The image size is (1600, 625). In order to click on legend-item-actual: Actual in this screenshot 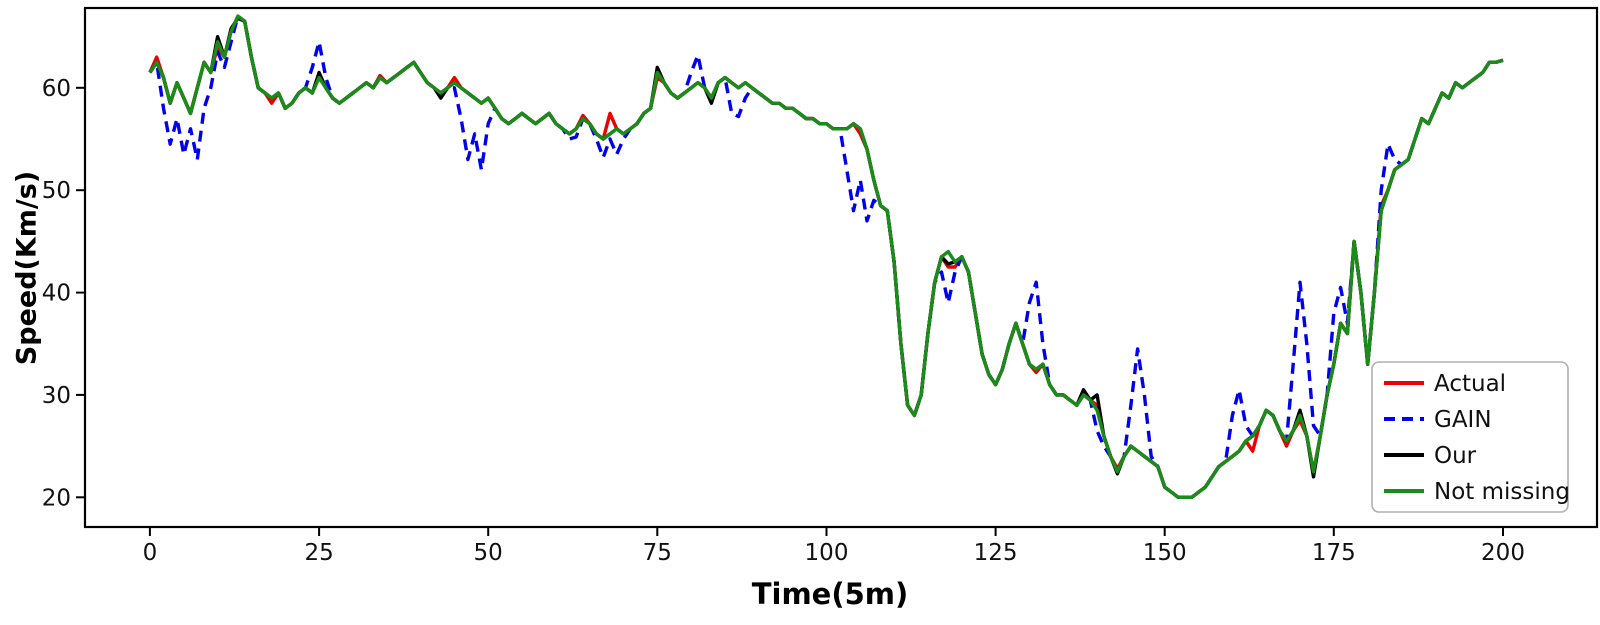, I will do `click(1445, 384)`.